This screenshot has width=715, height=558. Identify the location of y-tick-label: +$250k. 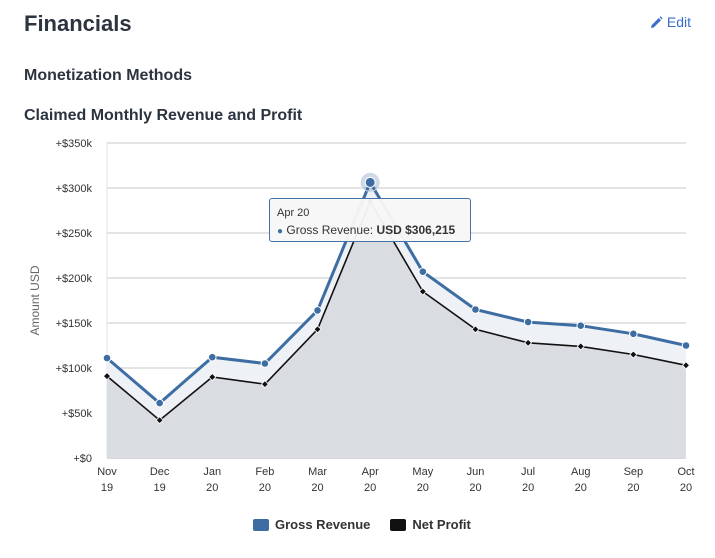
(74, 234).